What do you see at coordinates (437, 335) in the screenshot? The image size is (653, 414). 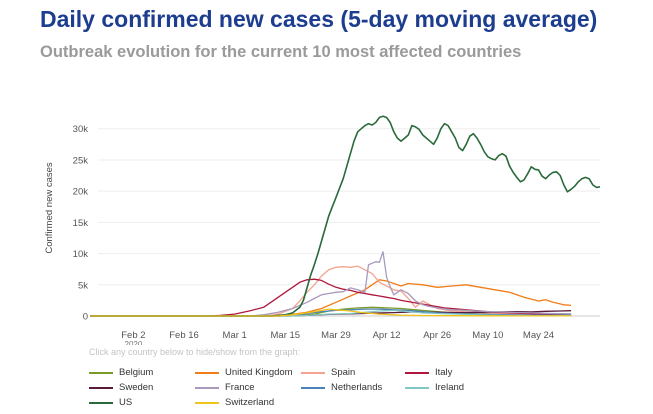 I see `x-tick-label: Apr 26` at bounding box center [437, 335].